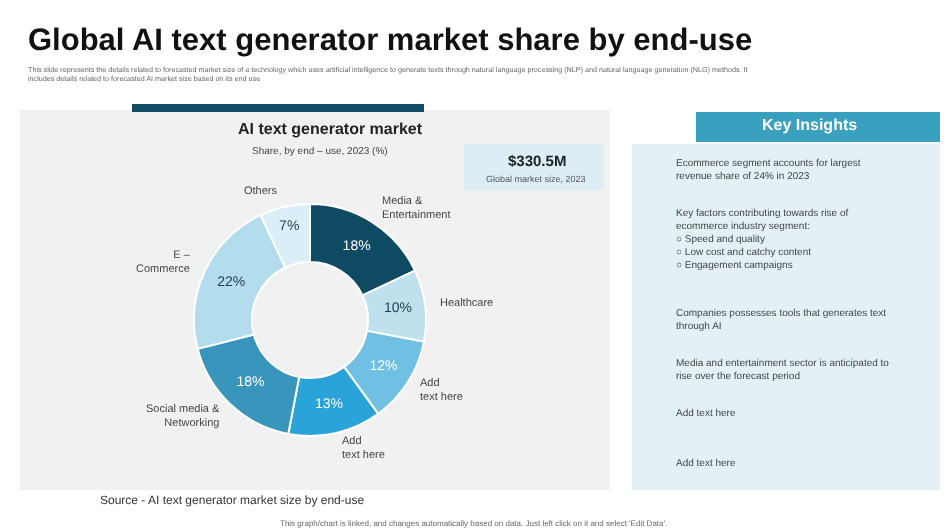 The image size is (948, 532). I want to click on text: Key Insights, so click(810, 125).